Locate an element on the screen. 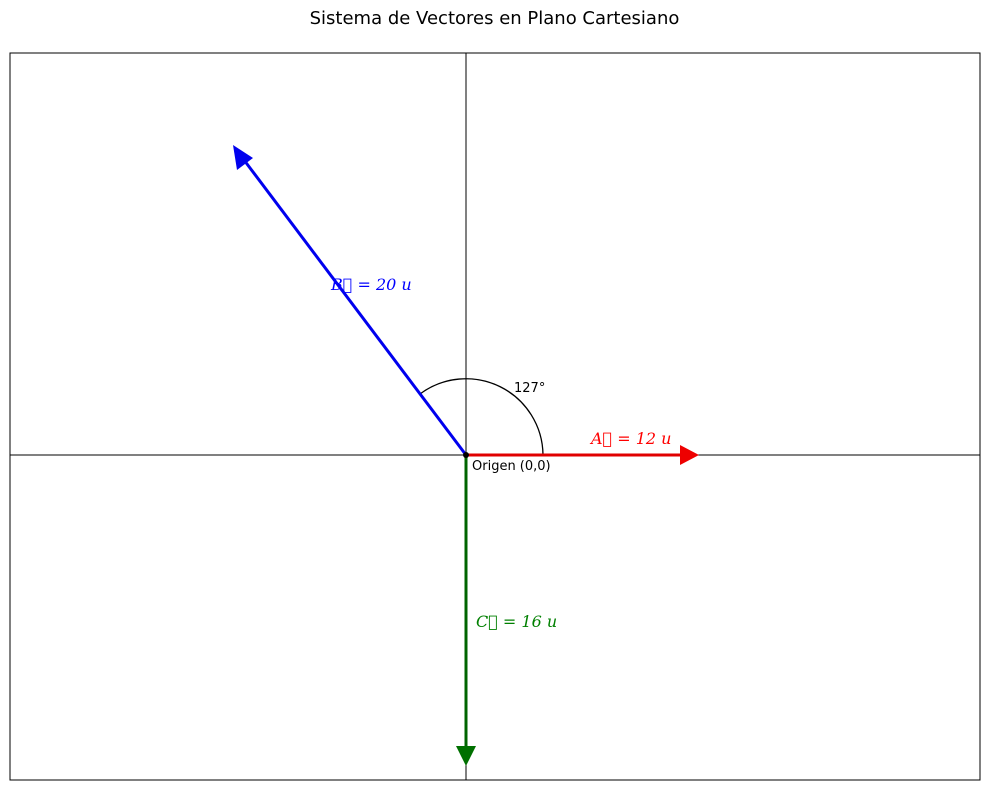  vector-a is located at coordinates (582, 455).